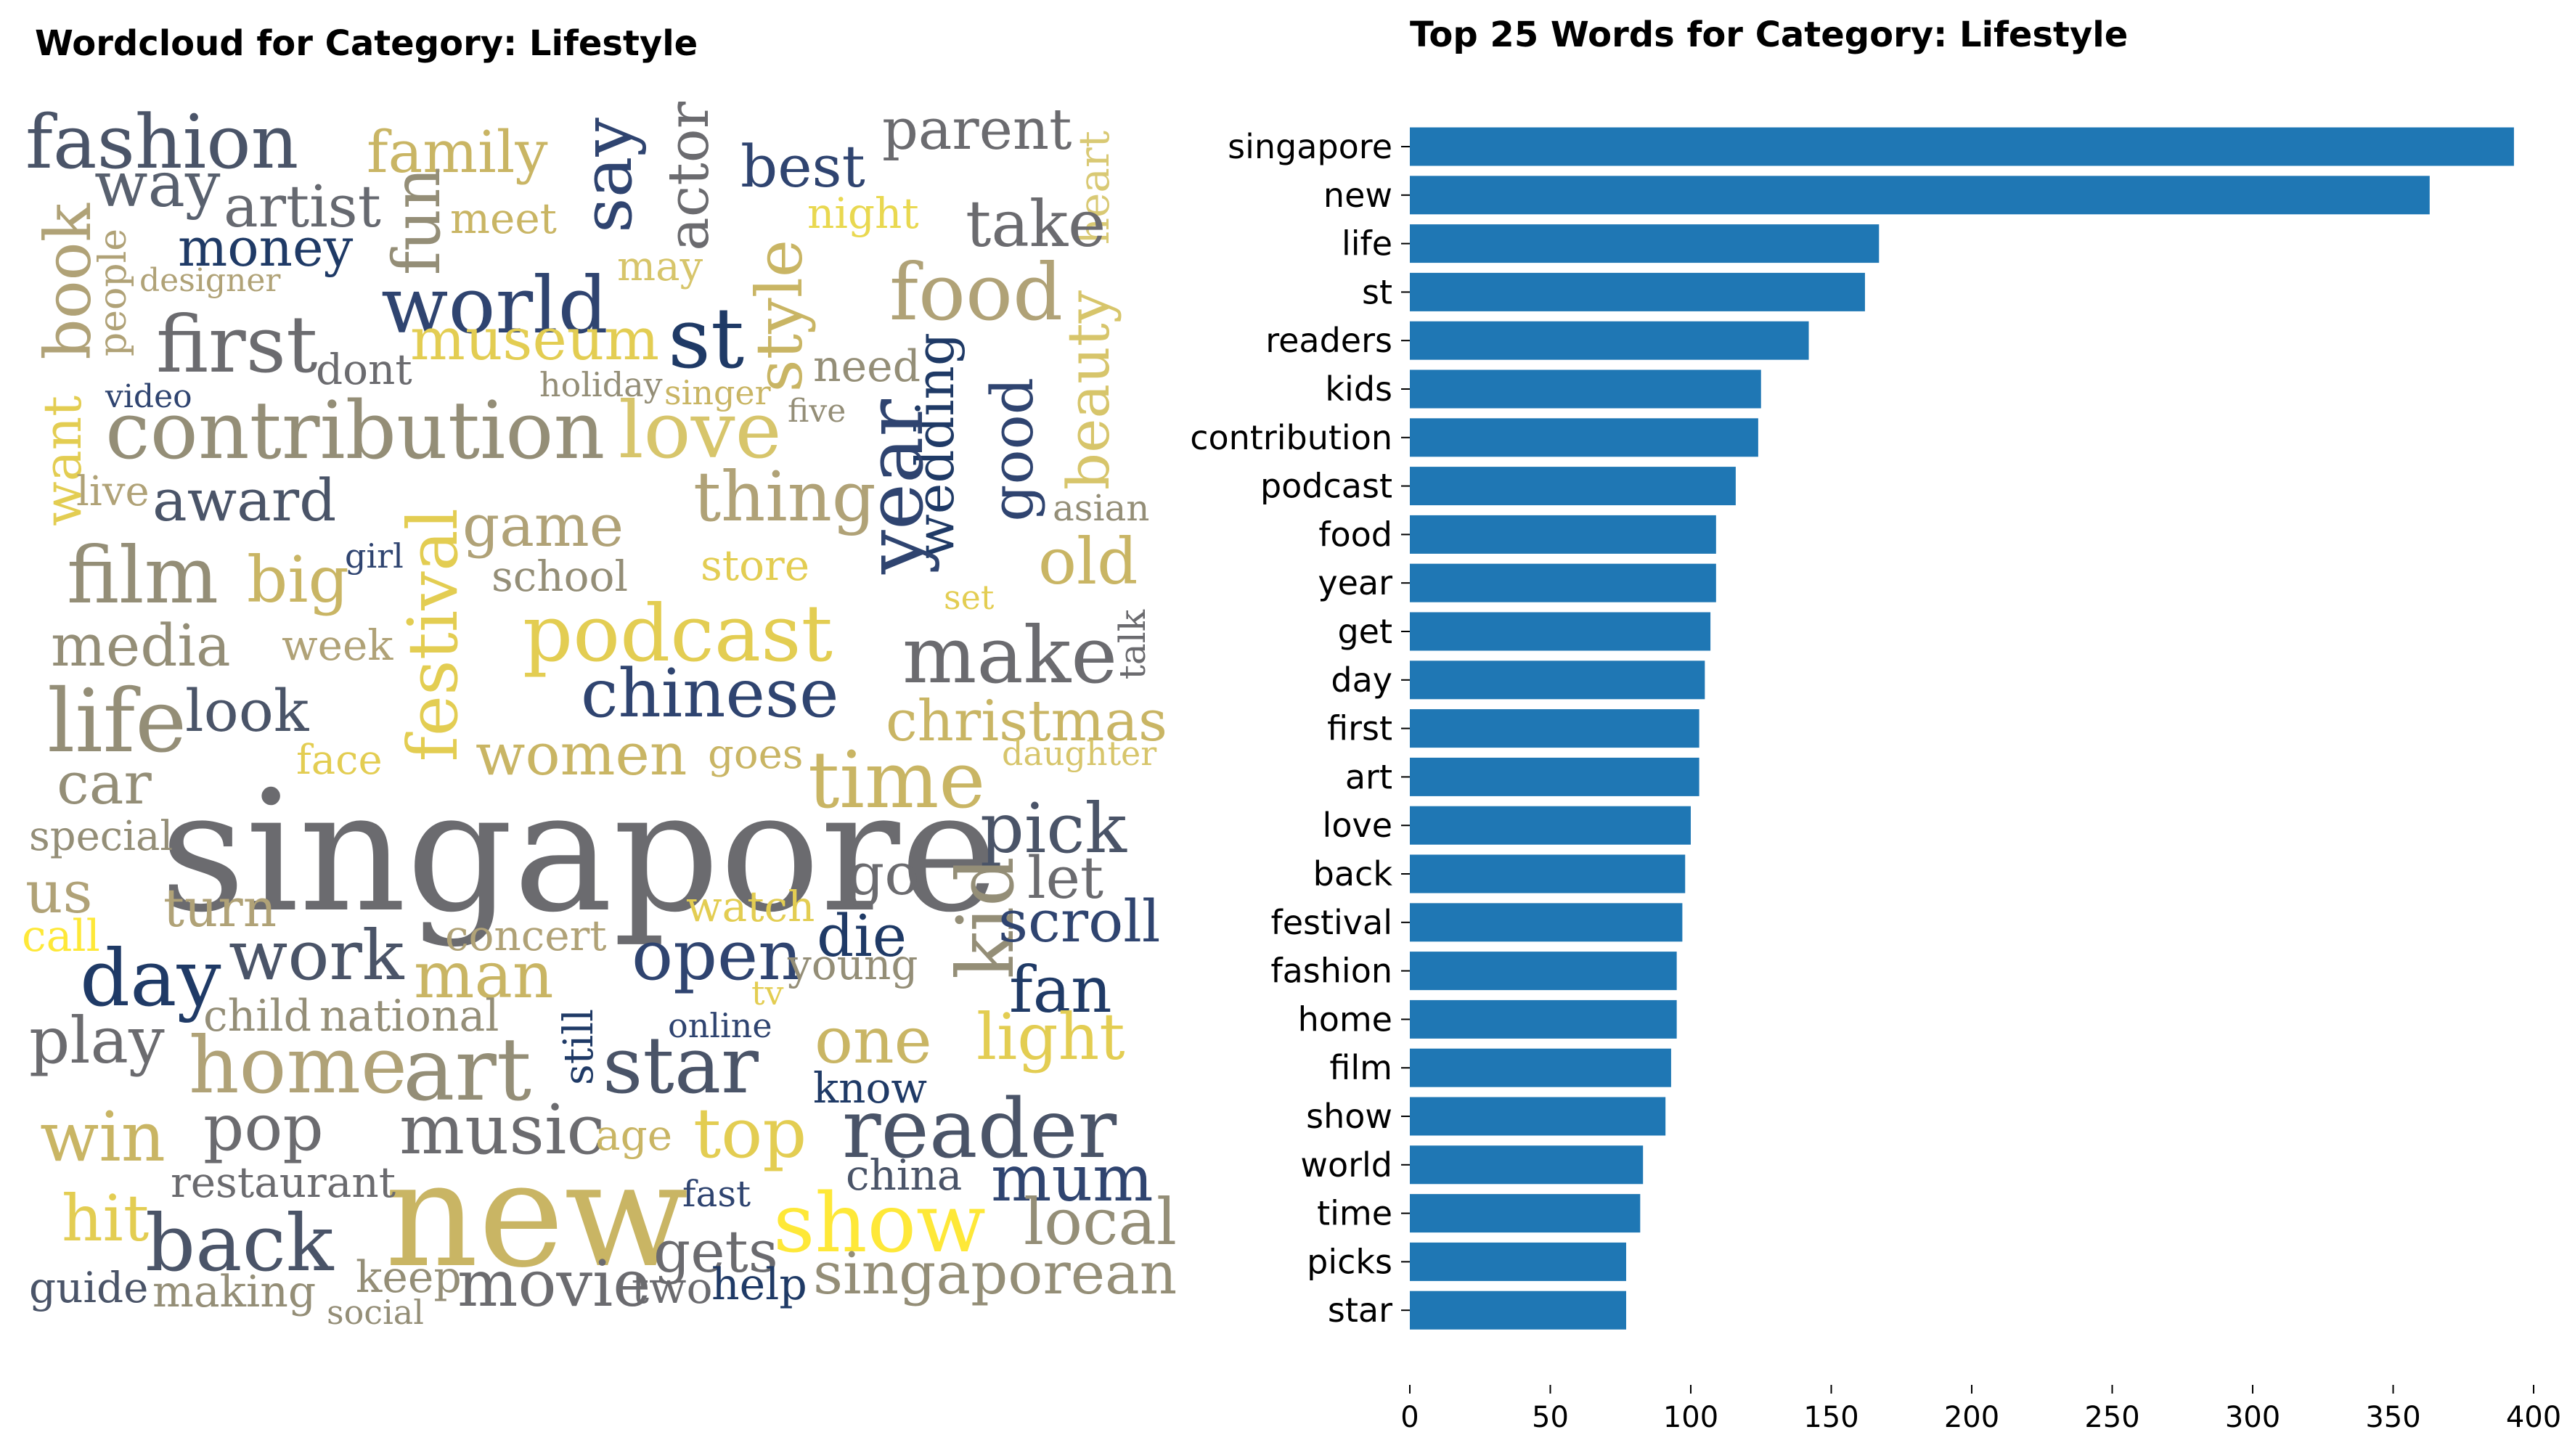 This screenshot has height=1456, width=2575. Describe the element at coordinates (298, 1066) in the screenshot. I see `word-home: home` at that location.